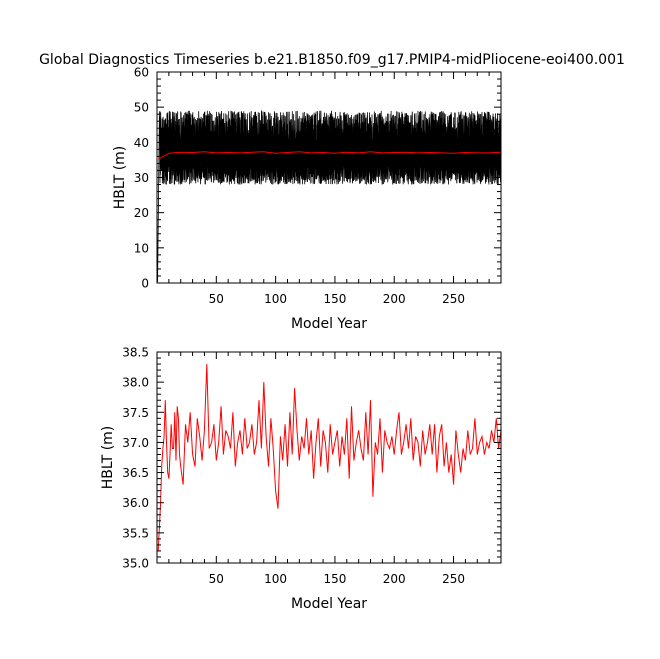 The height and width of the screenshot is (659, 660). What do you see at coordinates (135, 443) in the screenshot?
I see `y-tick-label: 37.0` at bounding box center [135, 443].